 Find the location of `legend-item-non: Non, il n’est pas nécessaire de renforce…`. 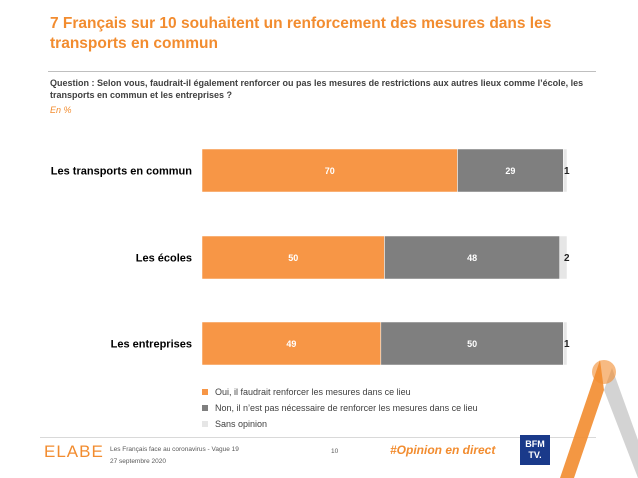

legend-item-non: Non, il n’est pas nécessaire de renforce… is located at coordinates (340, 408).